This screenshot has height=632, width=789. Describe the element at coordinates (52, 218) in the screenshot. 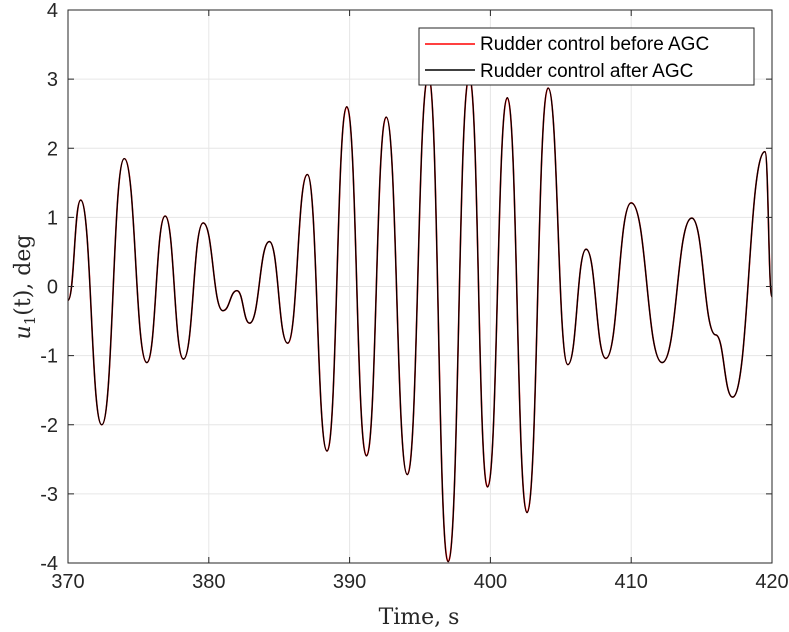

I see `y-tick-label: 1` at that location.